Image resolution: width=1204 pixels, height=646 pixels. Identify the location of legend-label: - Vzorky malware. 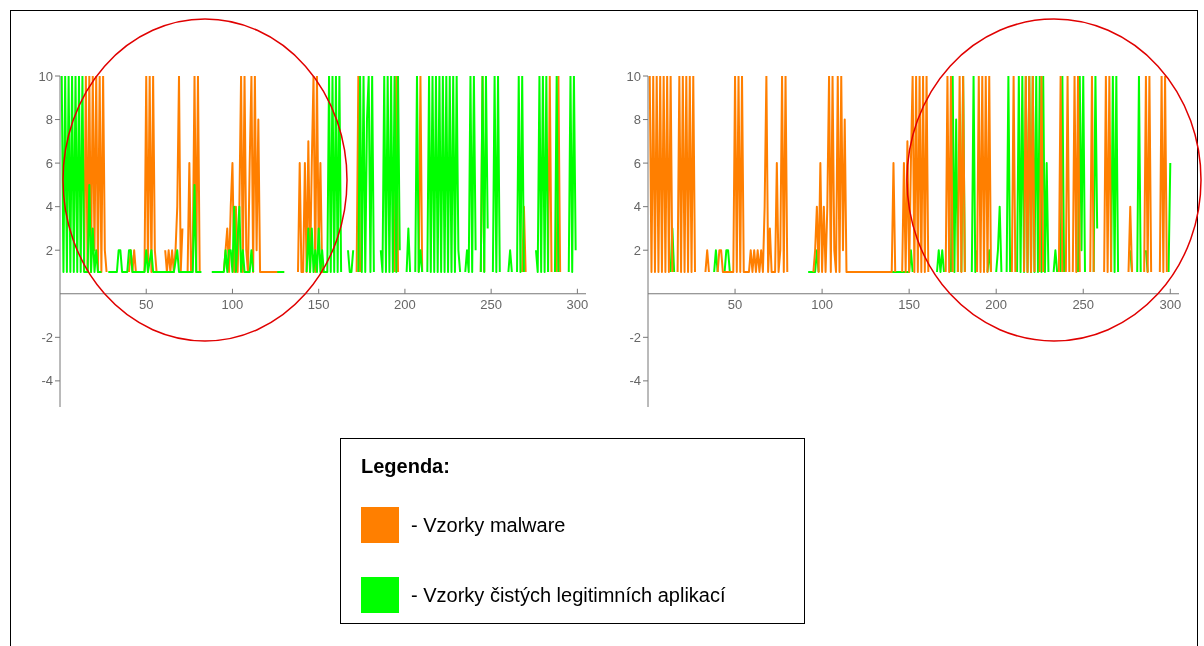
(488, 525).